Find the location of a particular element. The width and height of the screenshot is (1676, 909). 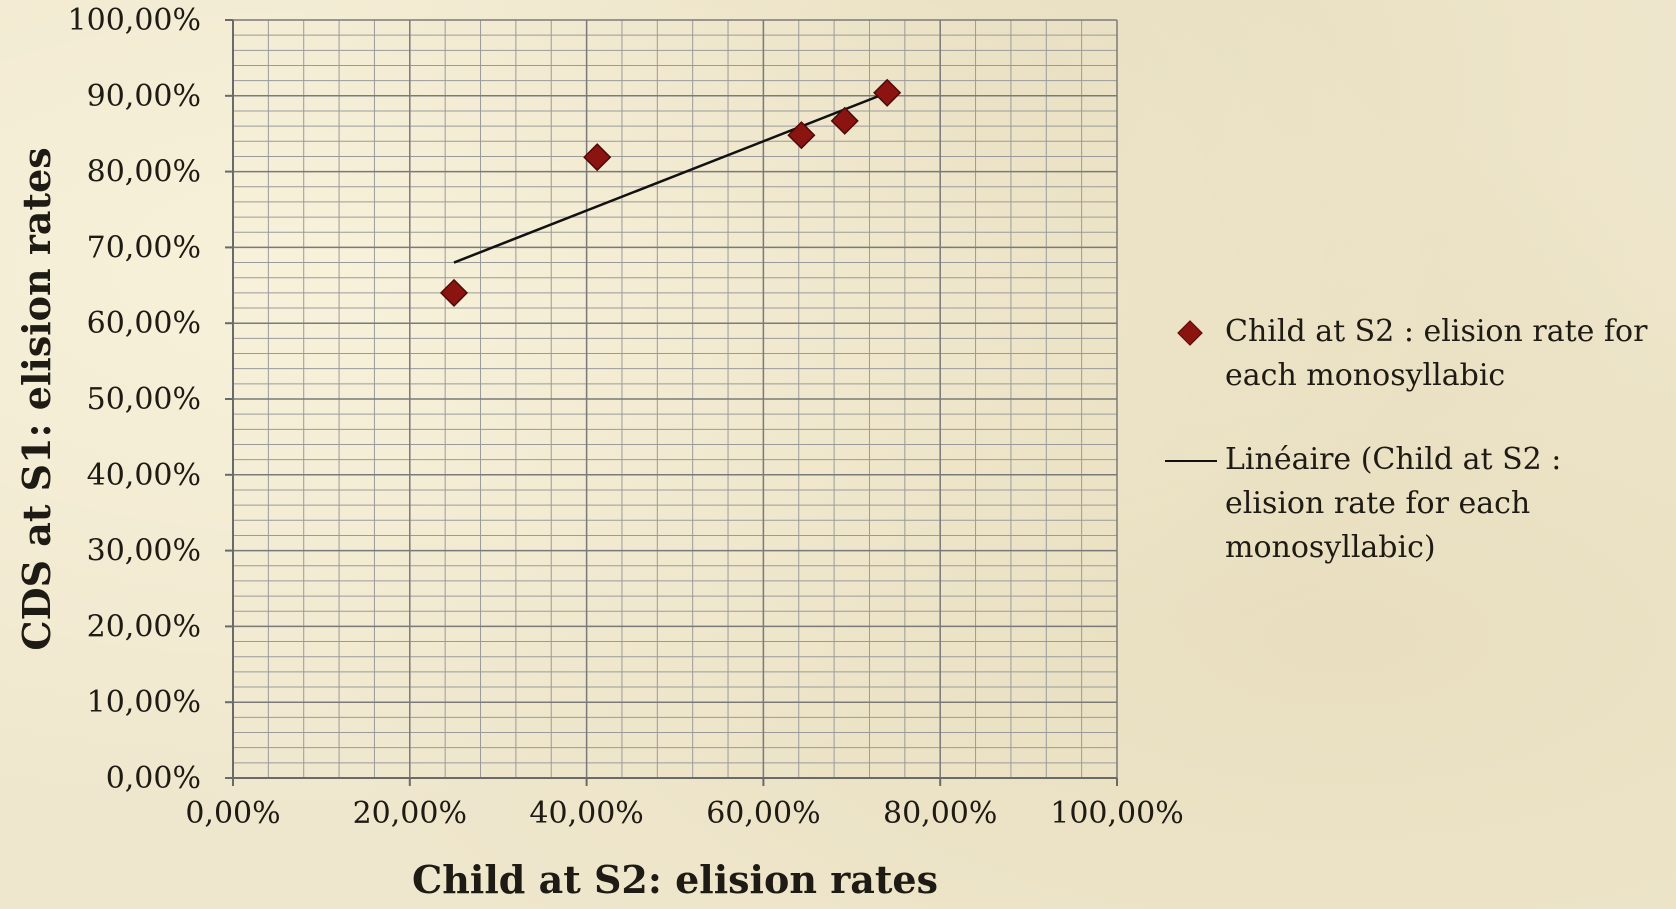

y-tick-label: 90,00% is located at coordinates (144, 96).